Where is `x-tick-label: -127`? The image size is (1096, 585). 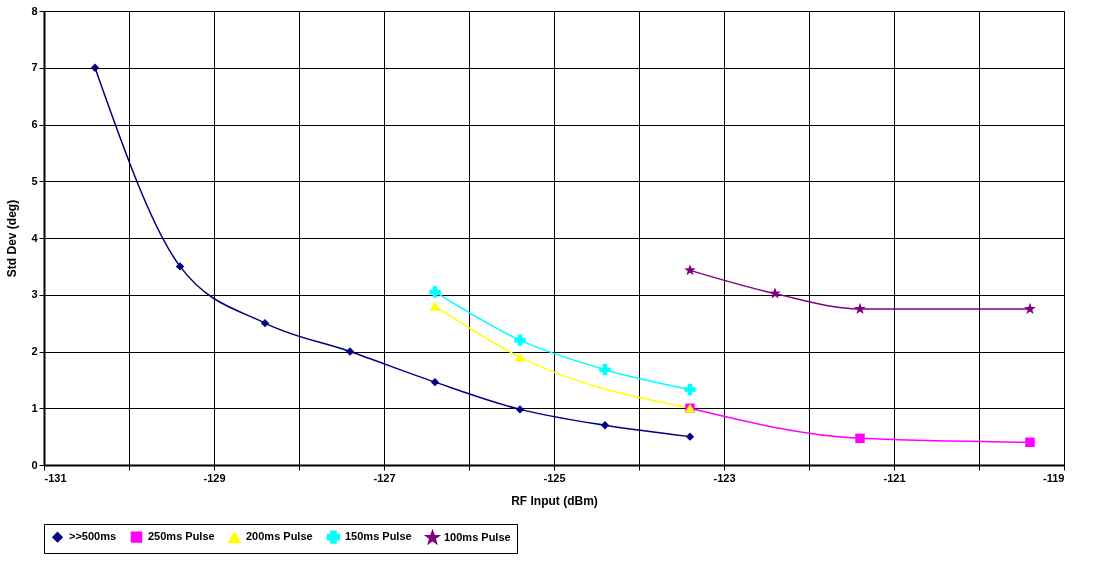 x-tick-label: -127 is located at coordinates (384, 477).